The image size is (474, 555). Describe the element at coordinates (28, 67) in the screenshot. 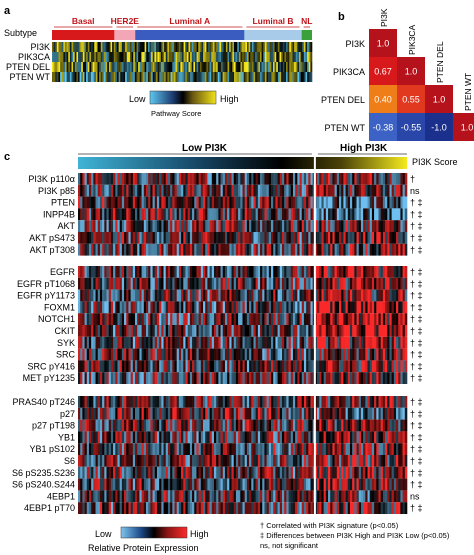

I see `pathway-row-label: PTEN DEL` at that location.